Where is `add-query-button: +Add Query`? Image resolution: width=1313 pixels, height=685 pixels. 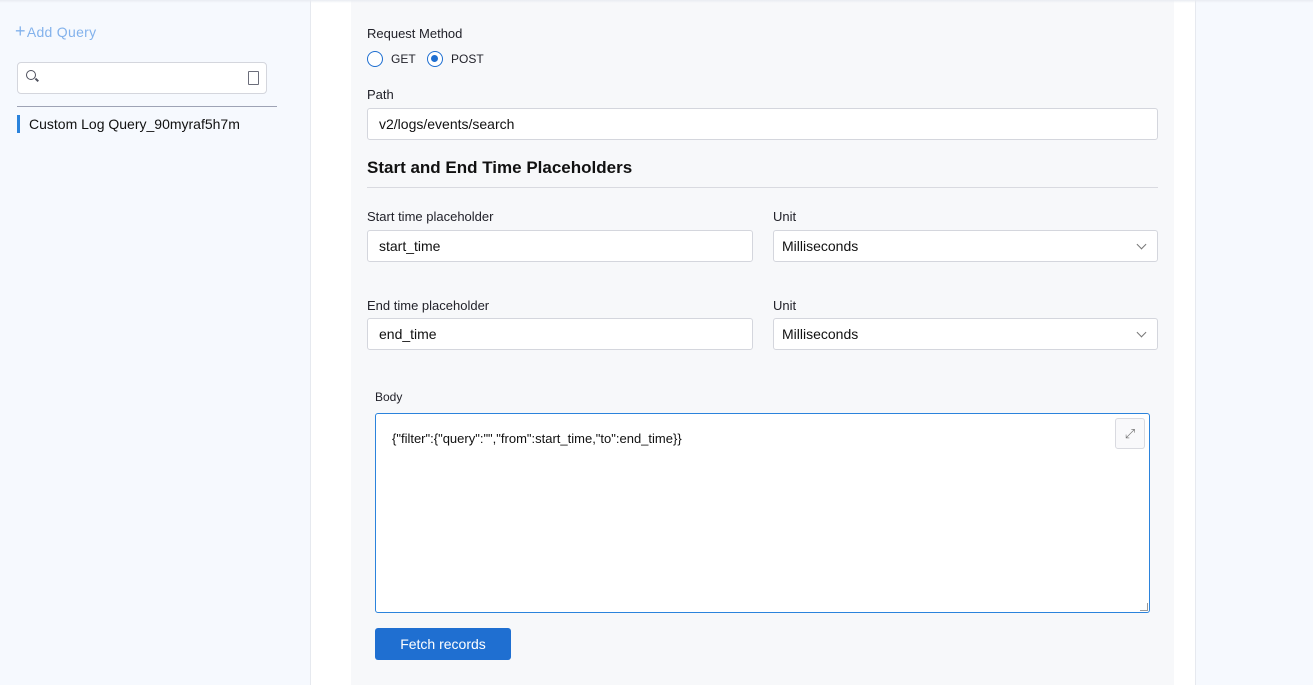
add-query-button: +Add Query is located at coordinates (55, 31).